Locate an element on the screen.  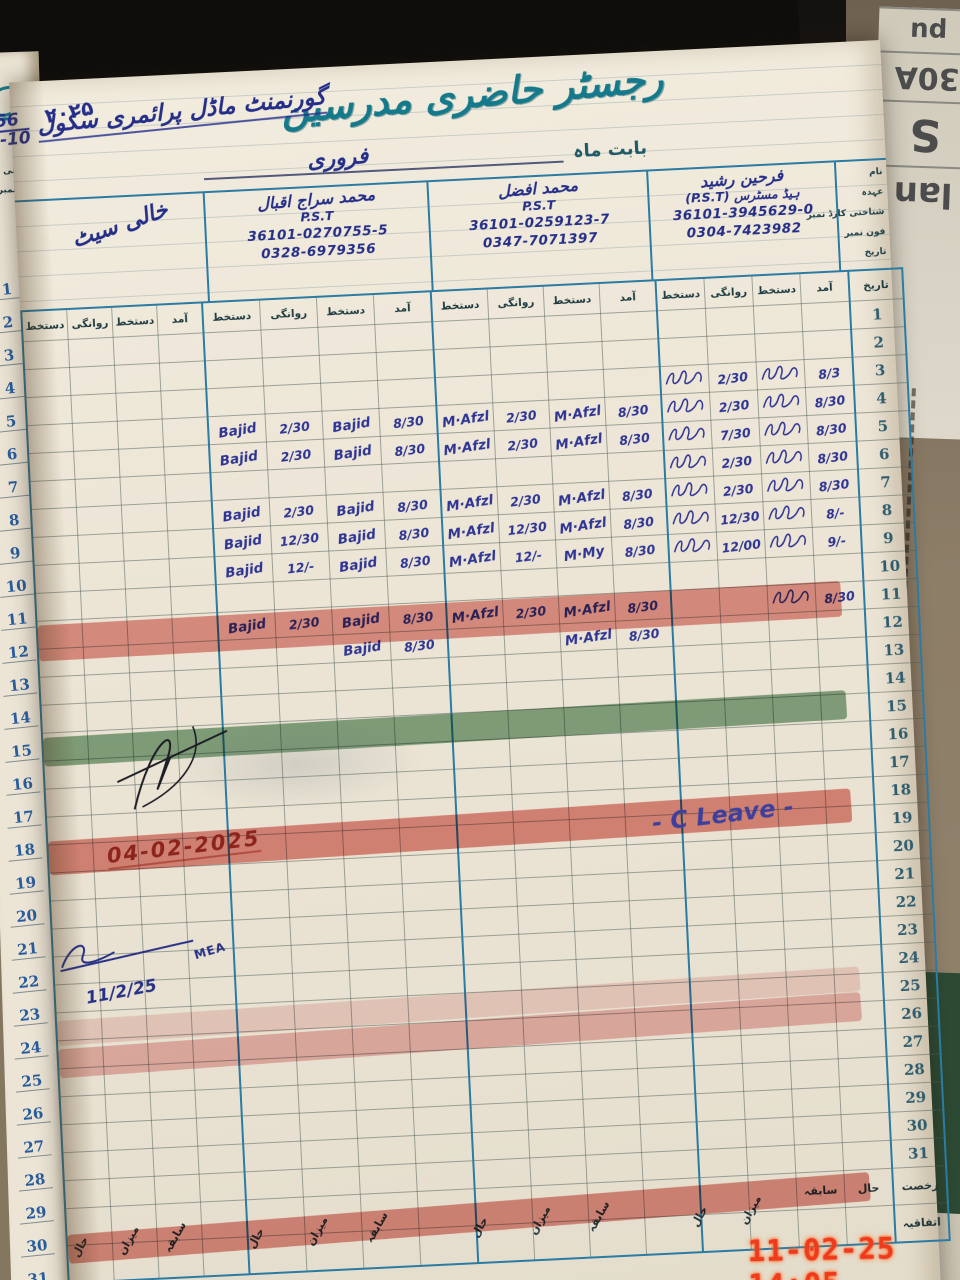
grid-cell: 12/- is located at coordinates (528, 555).